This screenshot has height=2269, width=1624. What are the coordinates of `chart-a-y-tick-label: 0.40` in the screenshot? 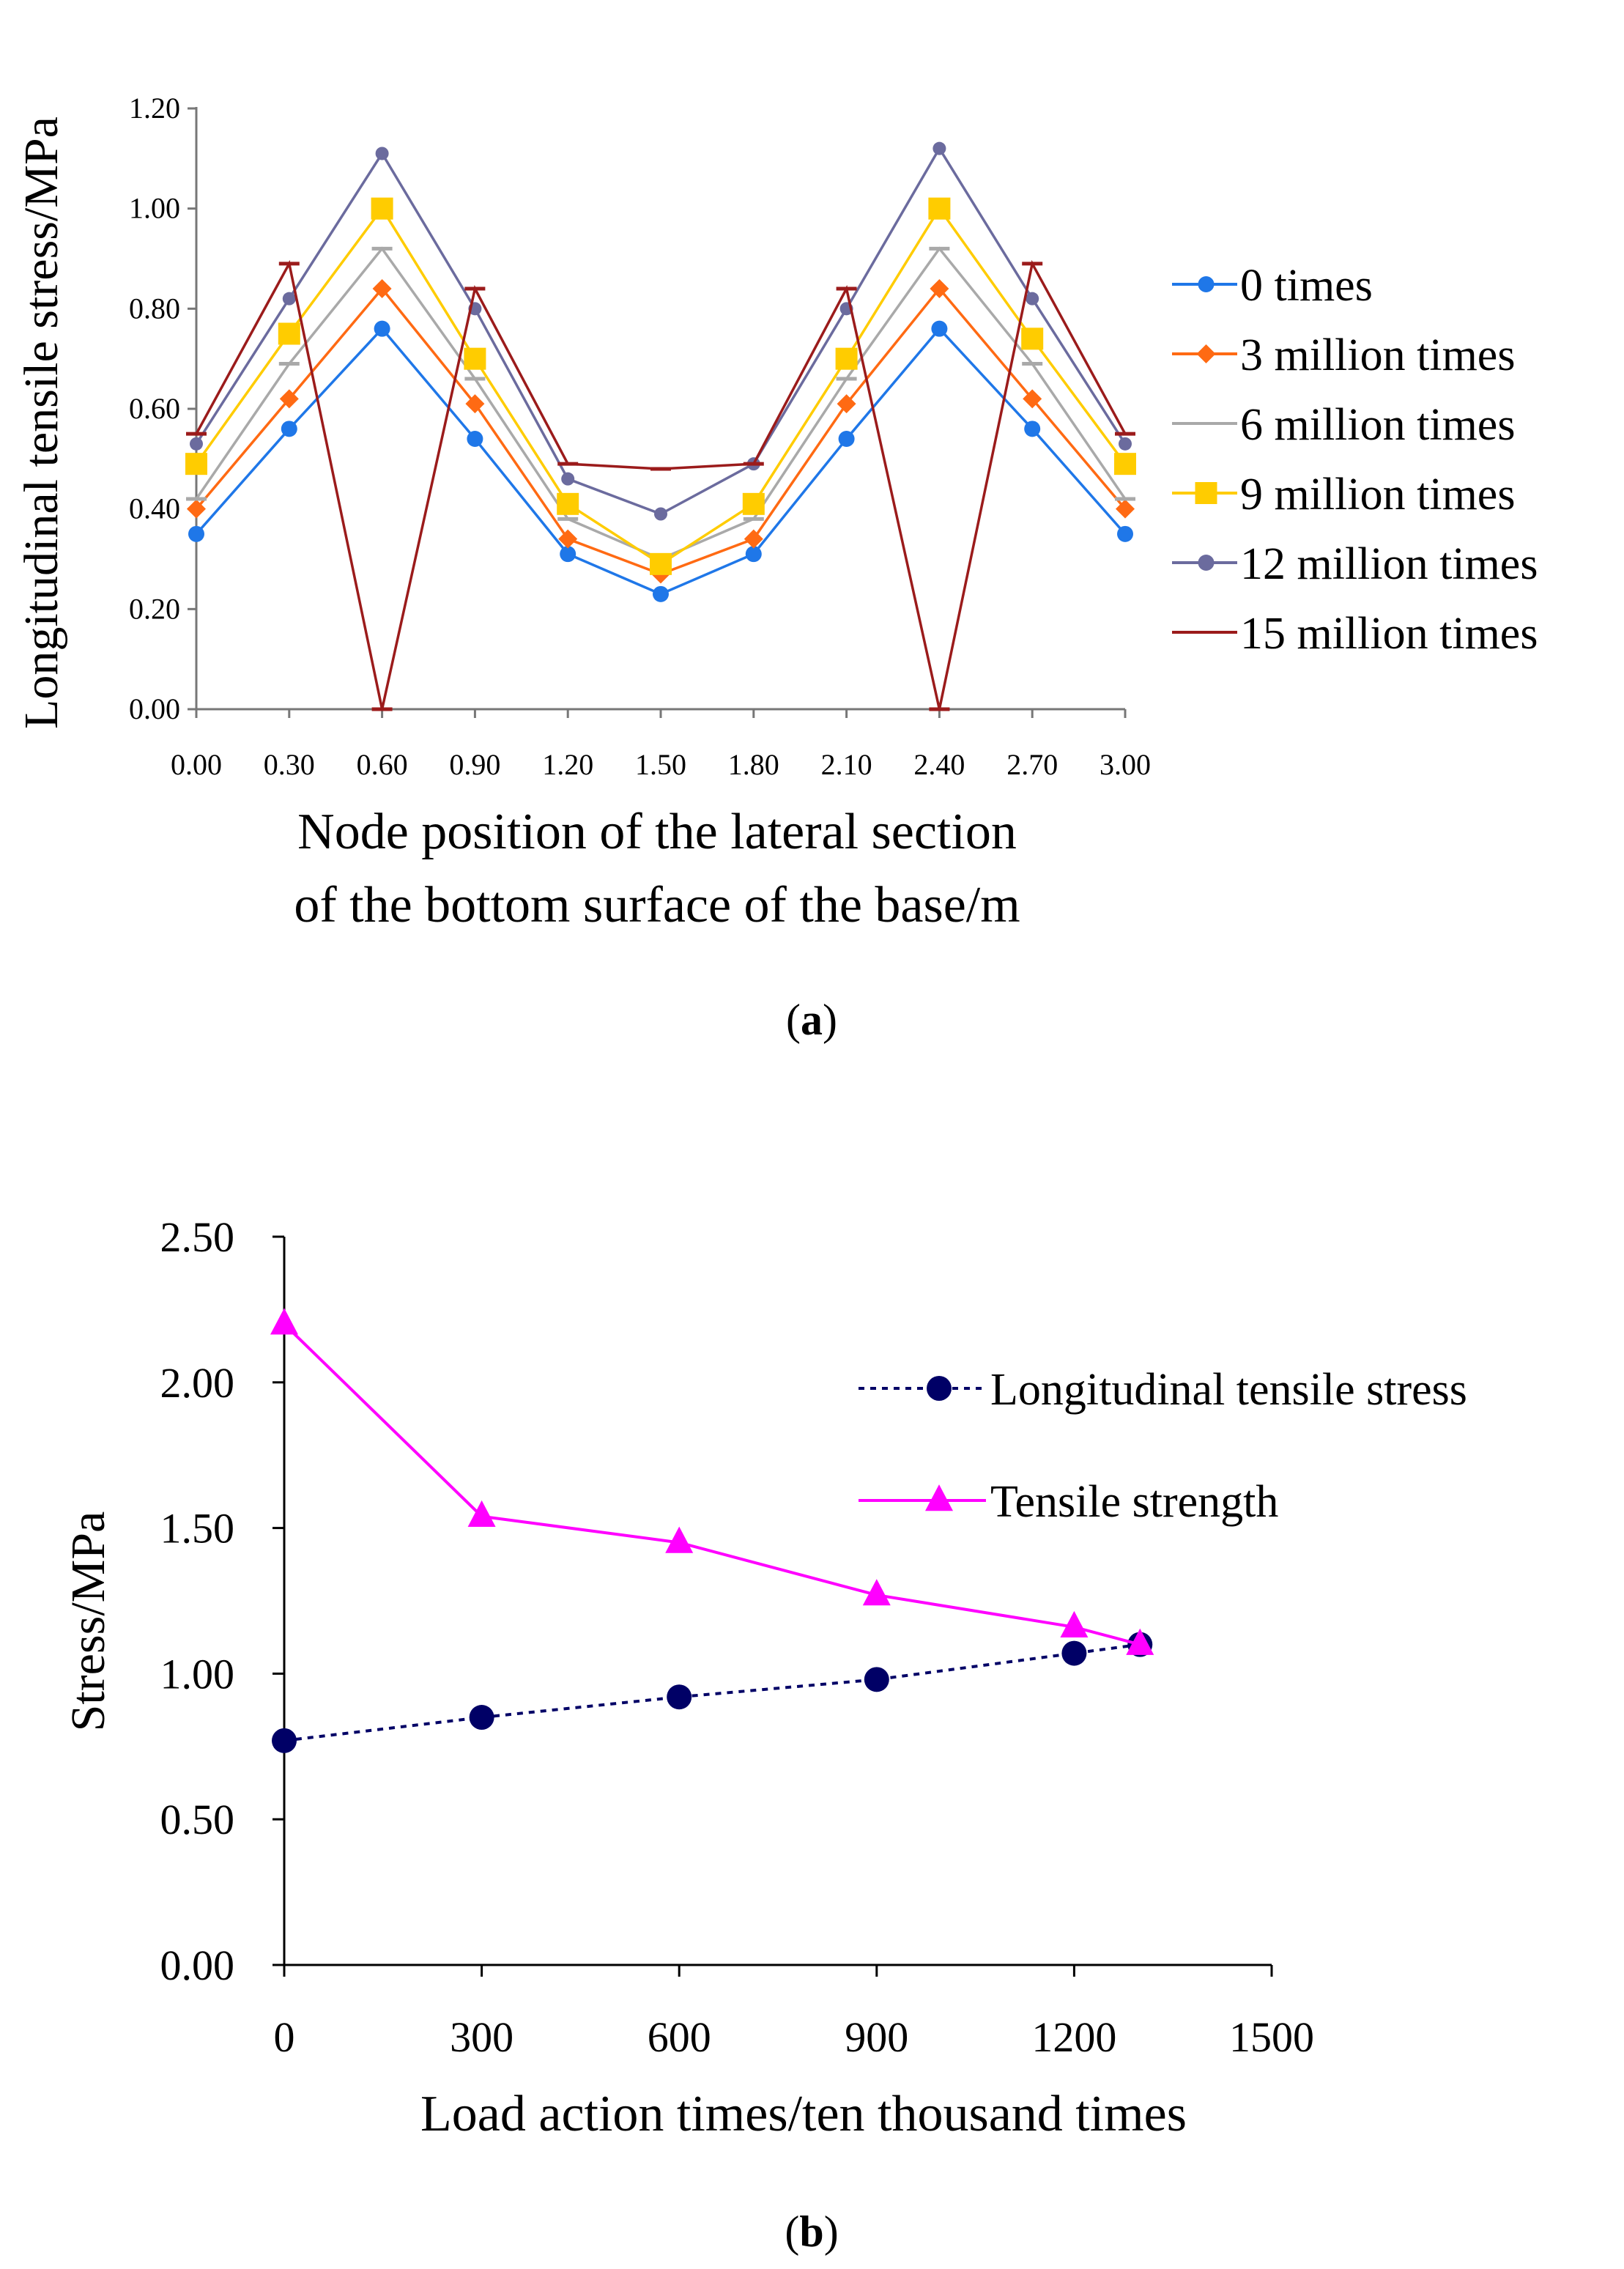 It's located at (154, 508).